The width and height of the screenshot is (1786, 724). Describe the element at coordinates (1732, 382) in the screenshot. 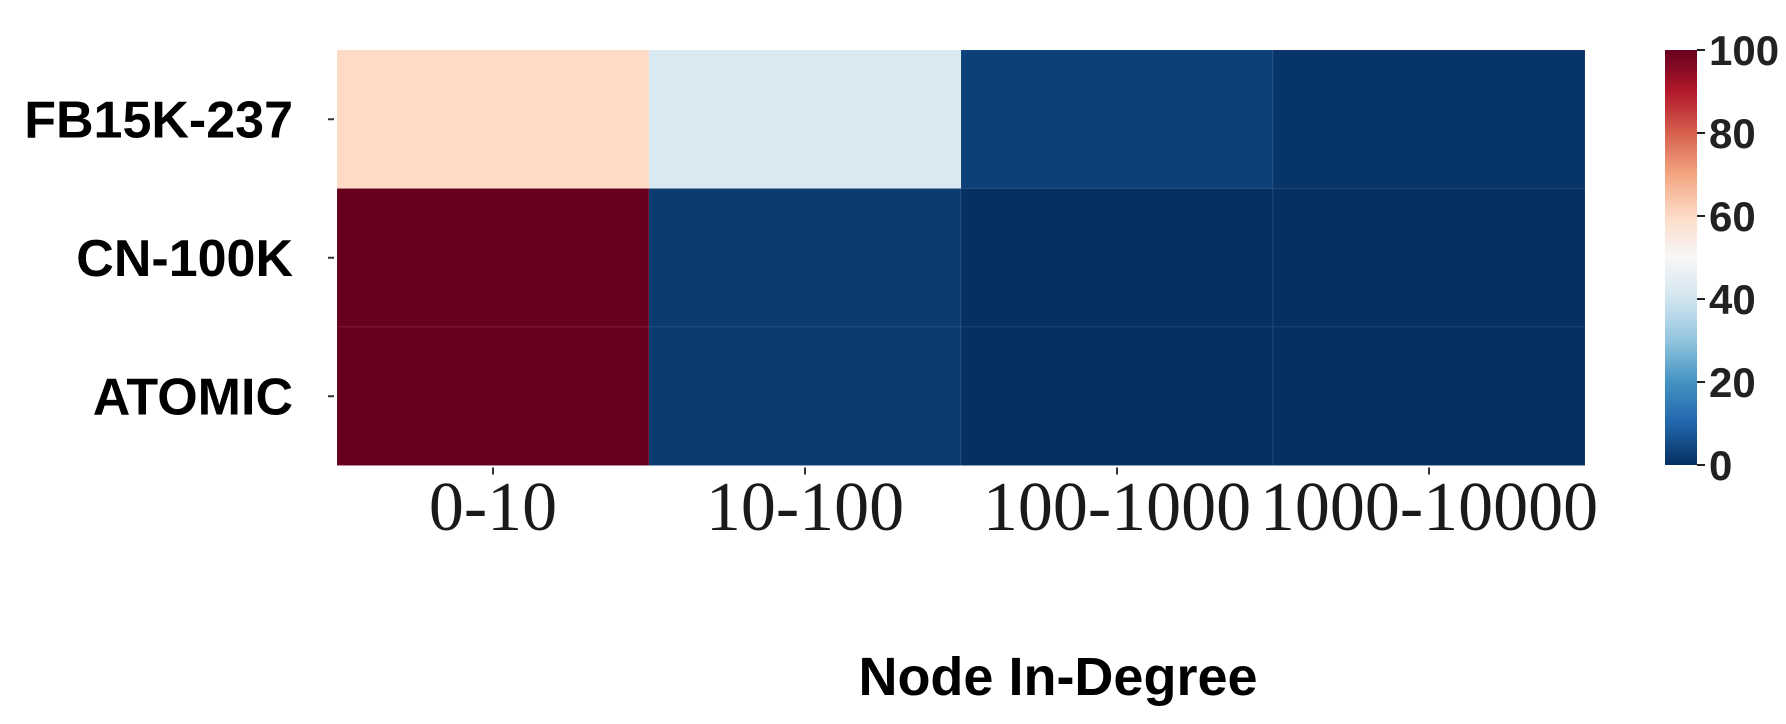

I see `colorbar-tick-label: 20` at that location.